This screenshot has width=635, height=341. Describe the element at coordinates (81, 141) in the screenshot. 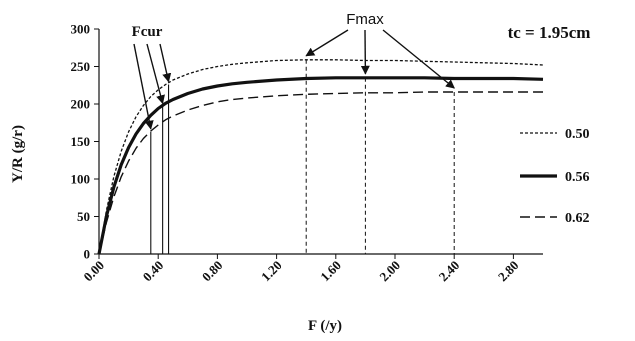

I see `y-tick-label: 150` at that location.